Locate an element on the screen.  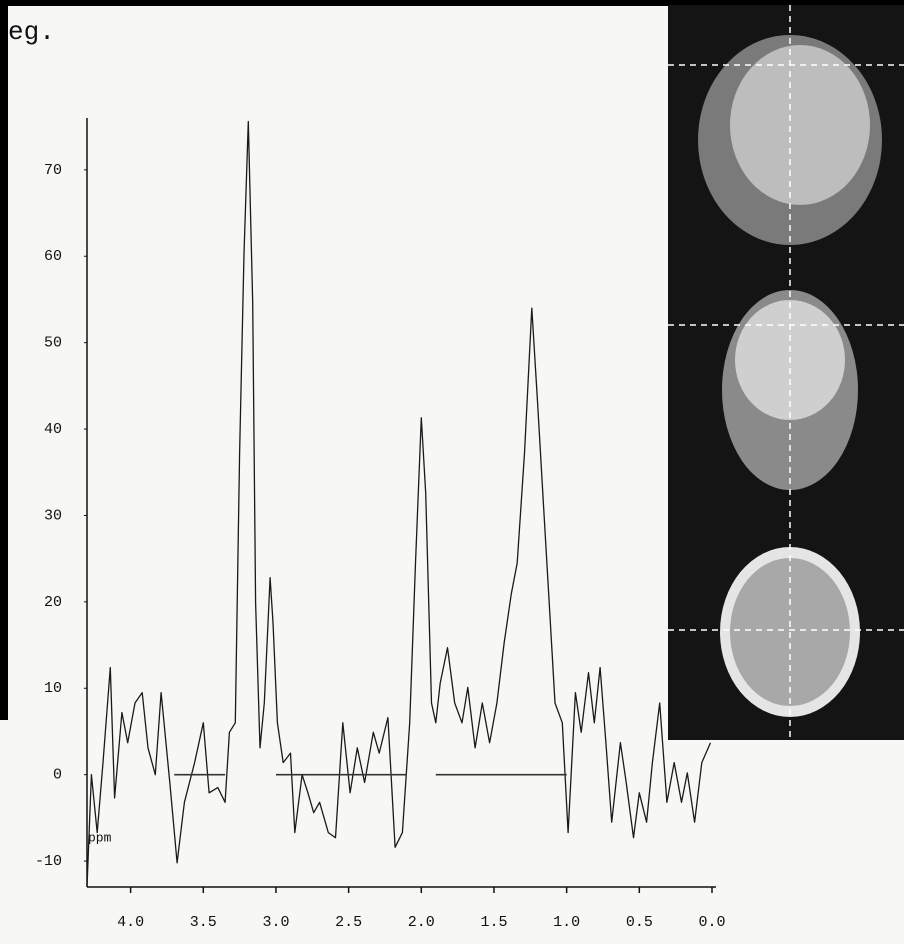
sagittal-brain is located at coordinates (800, 125).